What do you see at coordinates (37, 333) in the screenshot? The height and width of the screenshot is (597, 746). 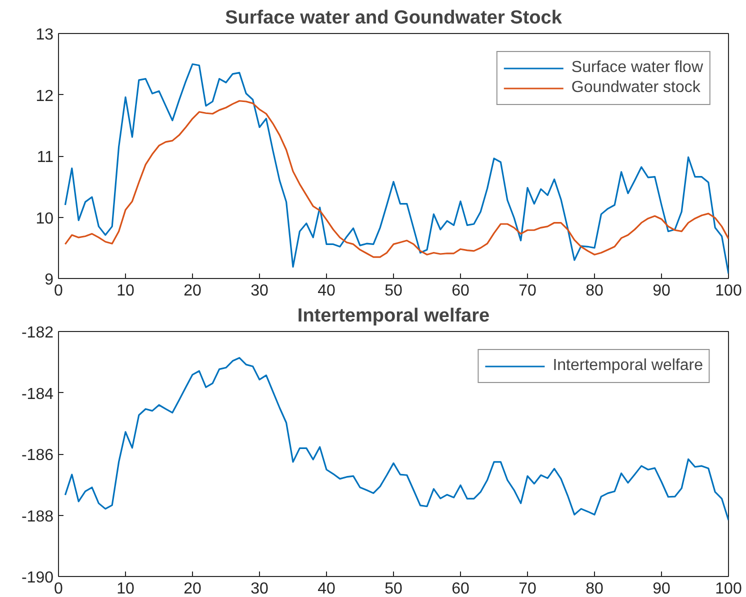 I see `y-tick-label: -182` at bounding box center [37, 333].